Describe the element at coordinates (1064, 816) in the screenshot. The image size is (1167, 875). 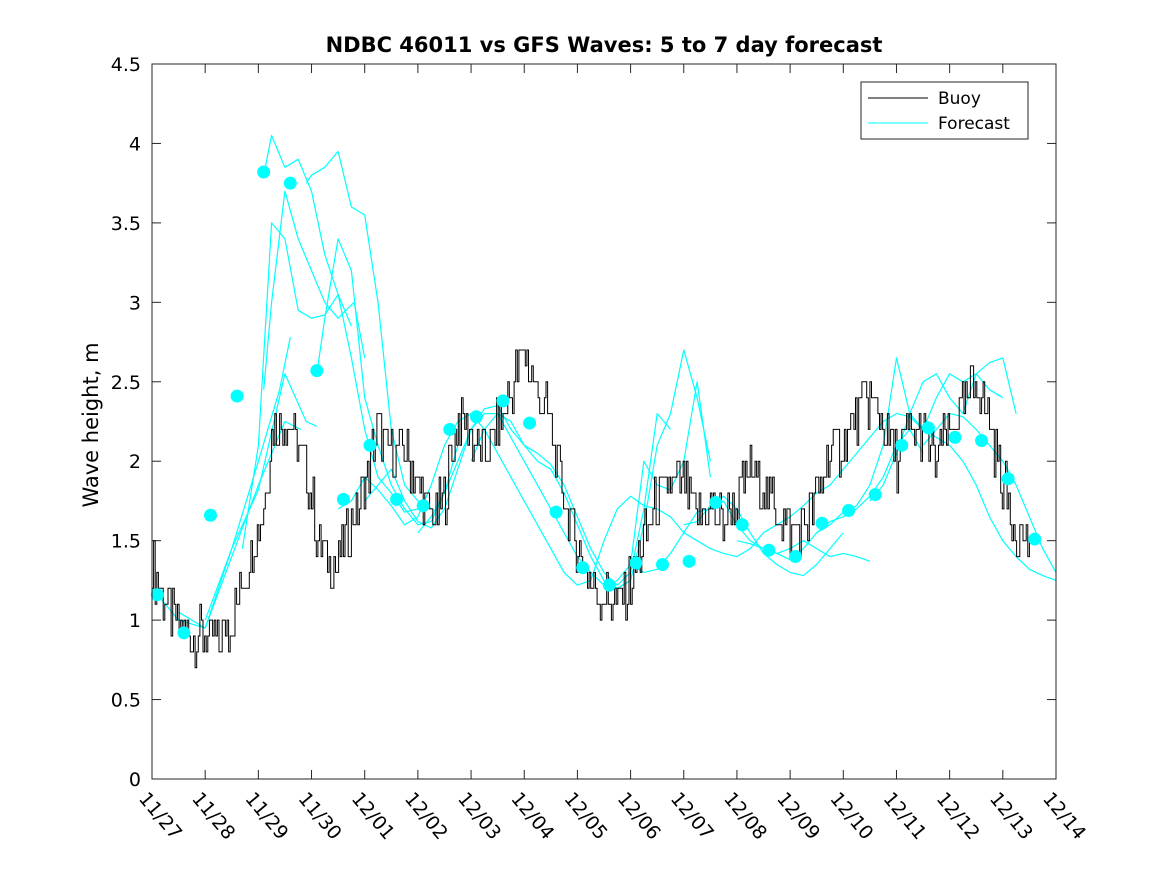
I see `x-tick-label: 12/14` at that location.